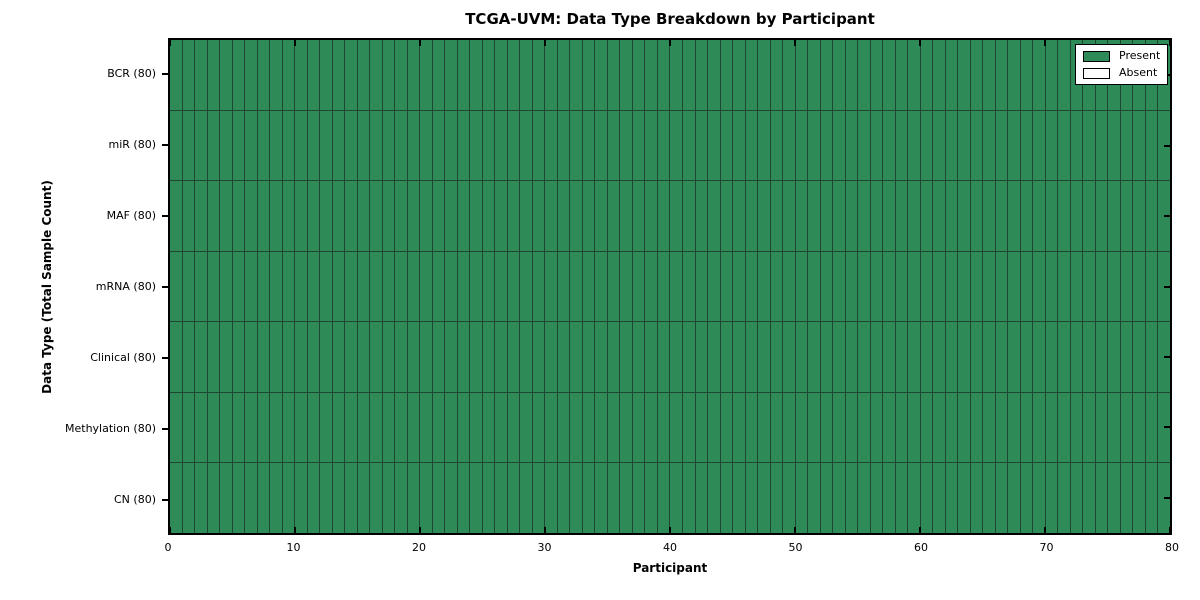 This screenshot has width=1200, height=600. Describe the element at coordinates (165, 499) in the screenshot. I see `y-tick-mark` at that location.